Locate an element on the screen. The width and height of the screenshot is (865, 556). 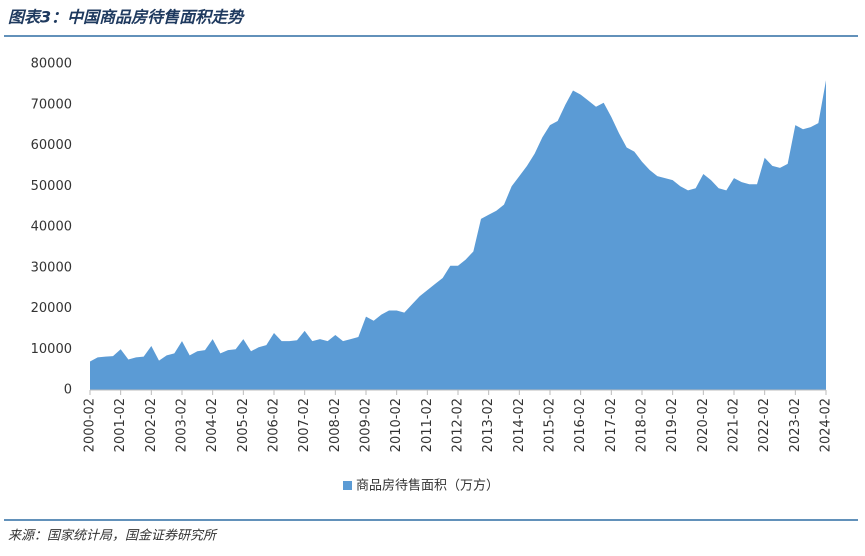
x-tick-label: 2005-02 is located at coordinates (243, 425).